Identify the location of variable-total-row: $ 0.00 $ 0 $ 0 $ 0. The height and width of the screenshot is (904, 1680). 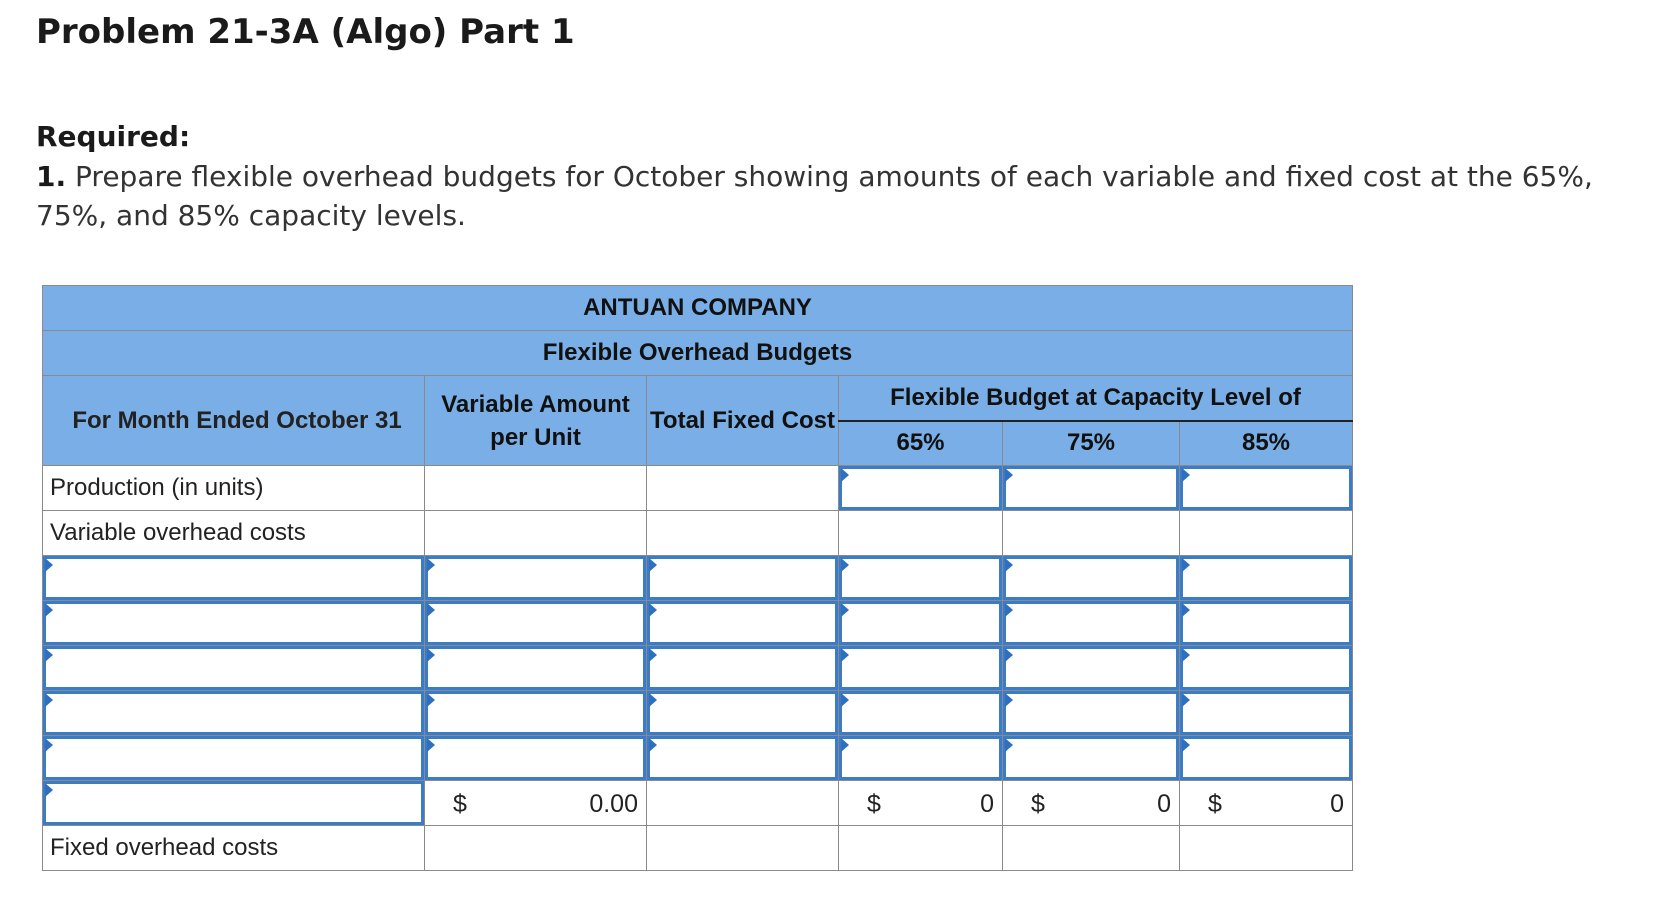
(698, 803).